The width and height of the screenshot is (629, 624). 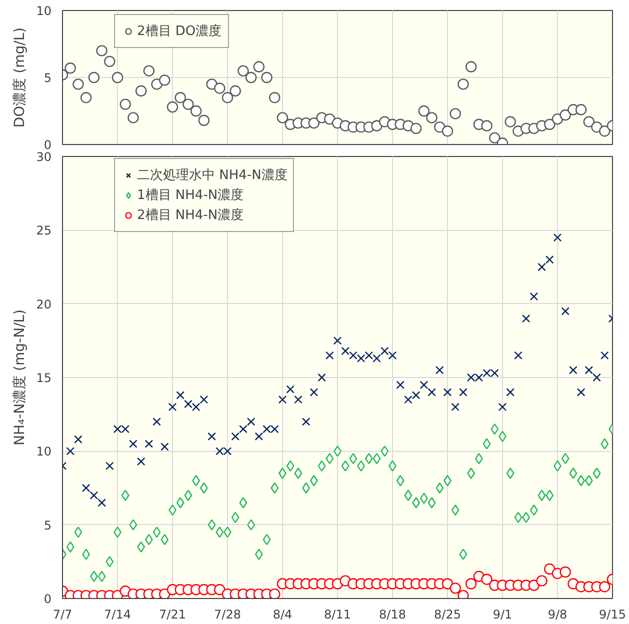 What do you see at coordinates (190, 215) in the screenshot?
I see `legend-label: 2槽目 NH4-N濃度` at bounding box center [190, 215].